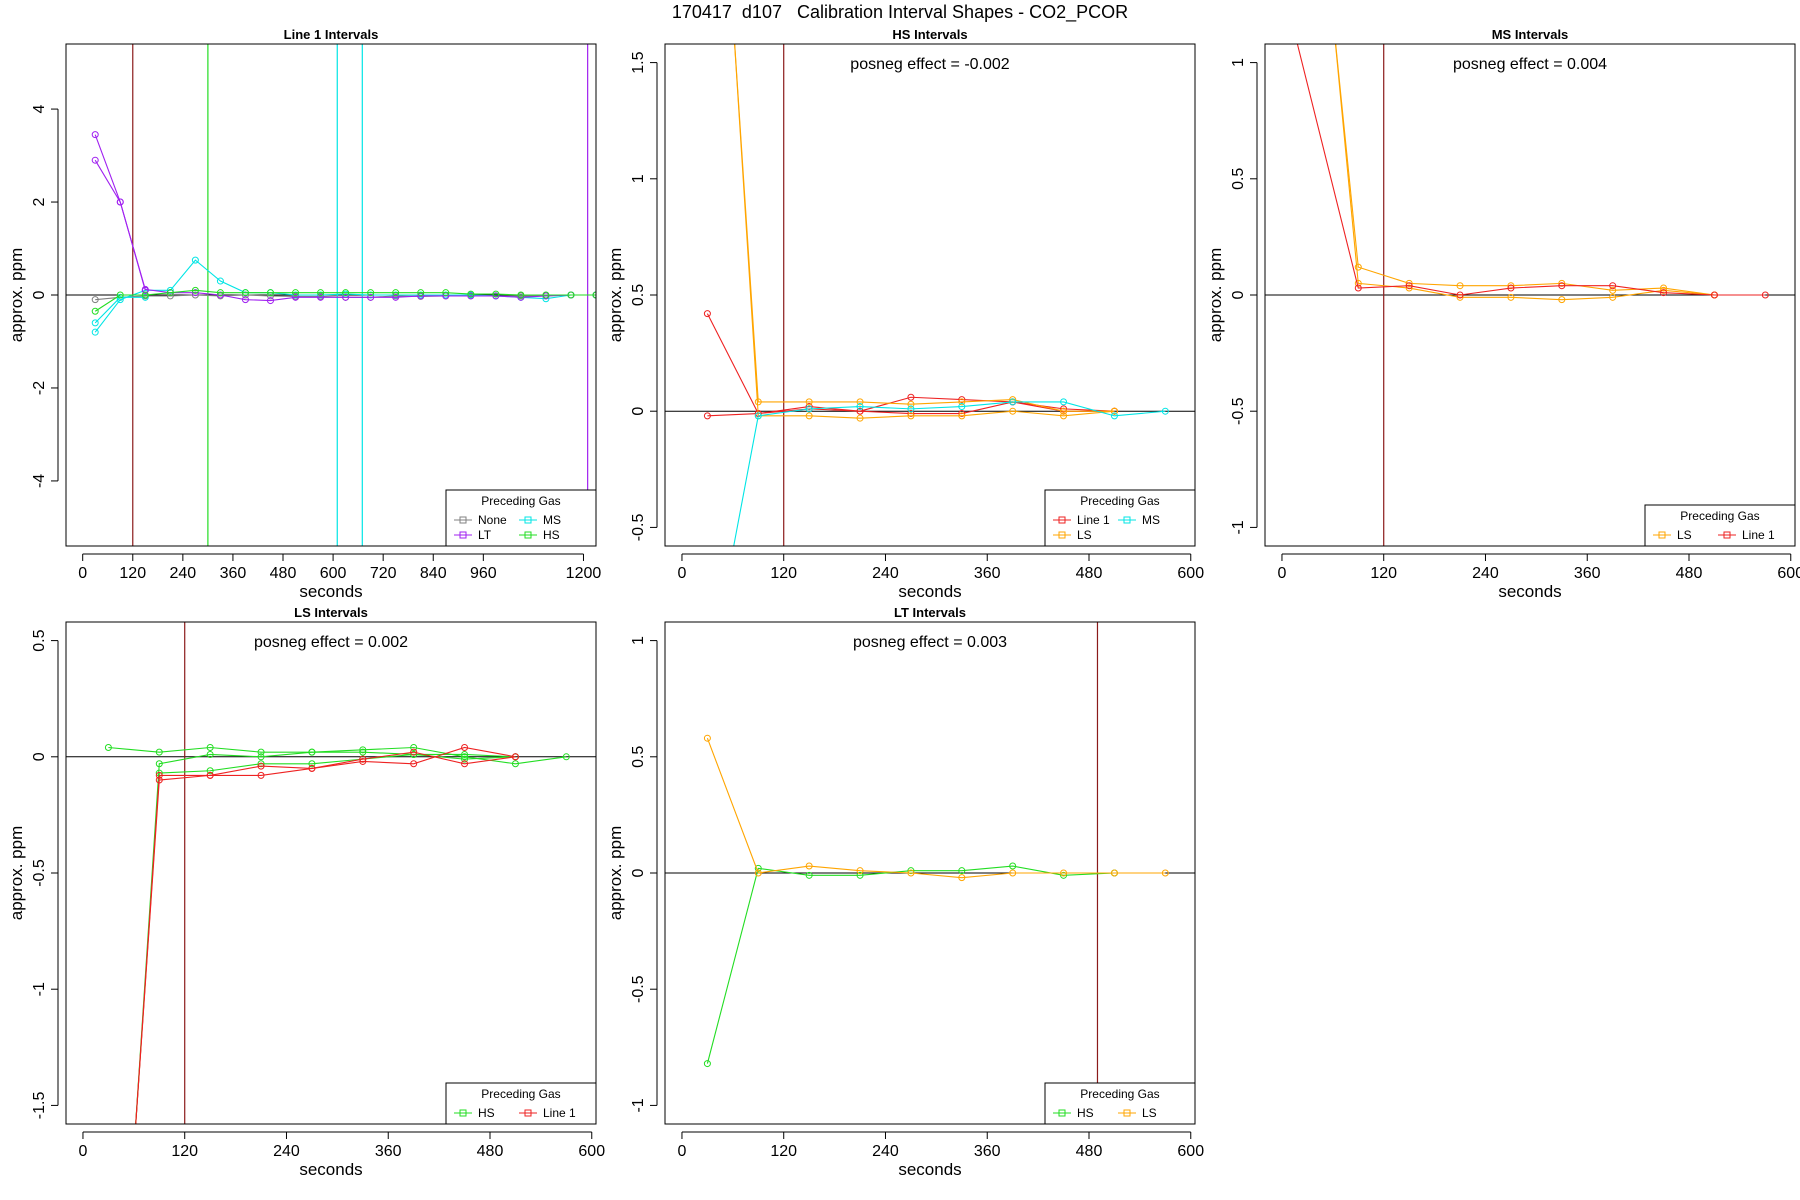 The height and width of the screenshot is (1200, 1800). What do you see at coordinates (885, 1151) in the screenshot?
I see `x-tick-label: 240` at bounding box center [885, 1151].